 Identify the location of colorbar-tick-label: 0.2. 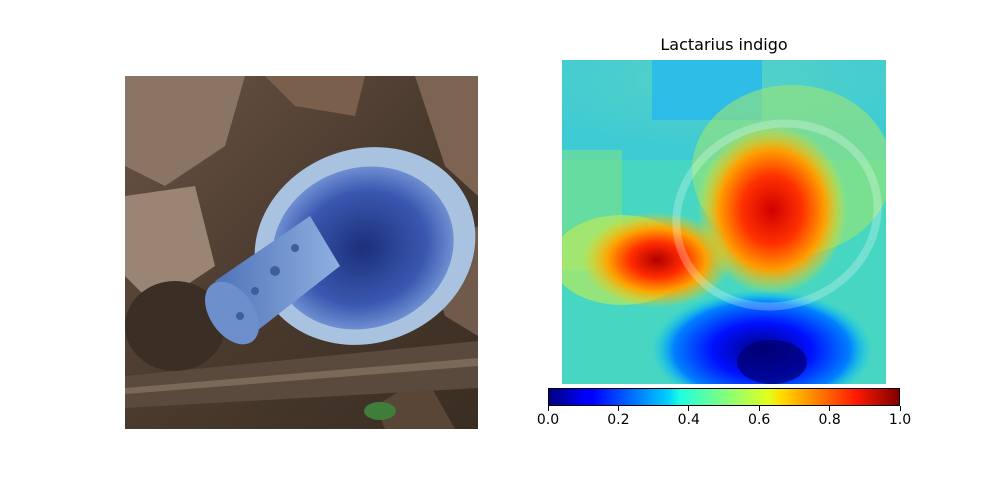
(618, 420).